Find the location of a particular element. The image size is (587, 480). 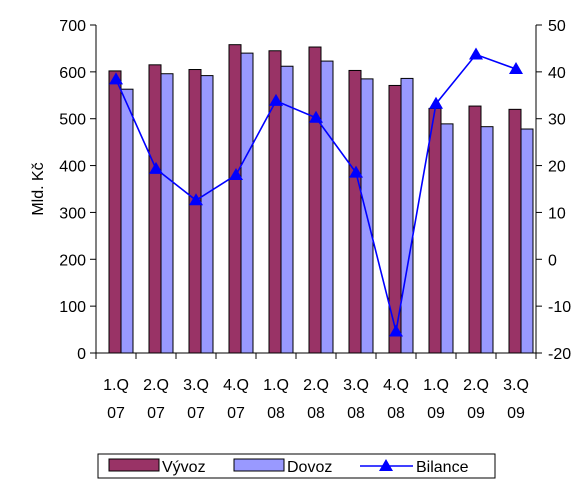

left-tick-label: 200 is located at coordinates (72, 260).